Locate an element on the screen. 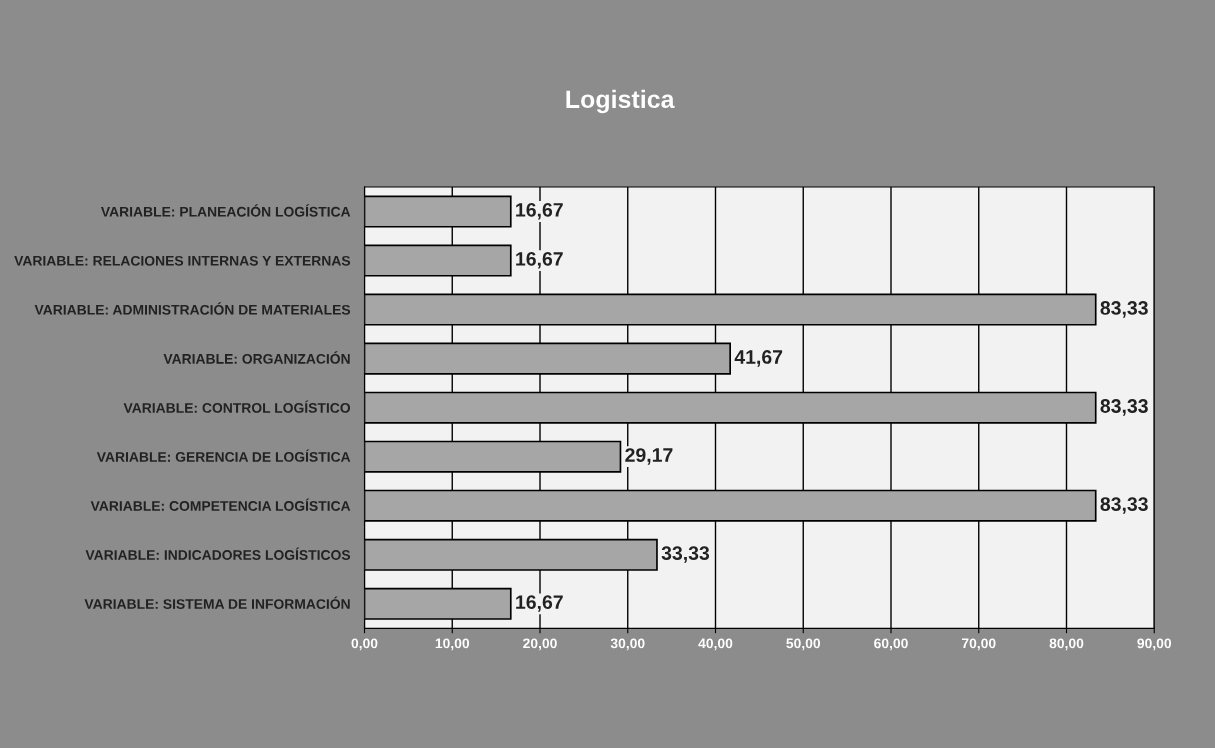 The height and width of the screenshot is (748, 1215). y-tick-label: VARIABLE: SISTEMA DE INFORMACIÓN is located at coordinates (217, 602).